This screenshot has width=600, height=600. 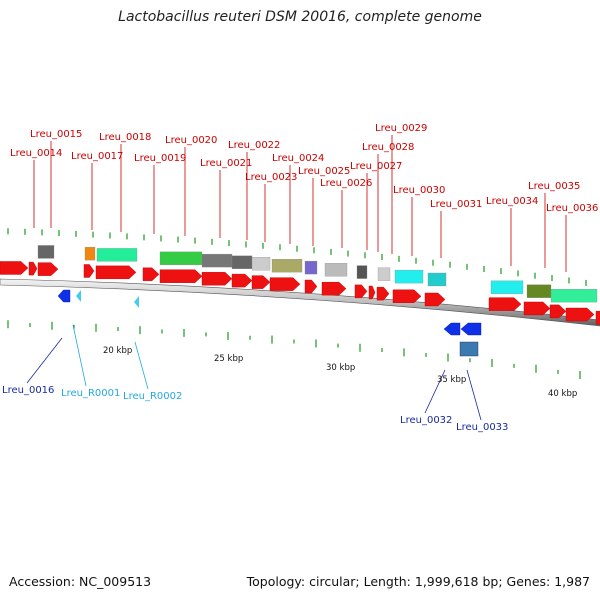 I want to click on scale-label: 40 kbp, so click(x=562, y=394).